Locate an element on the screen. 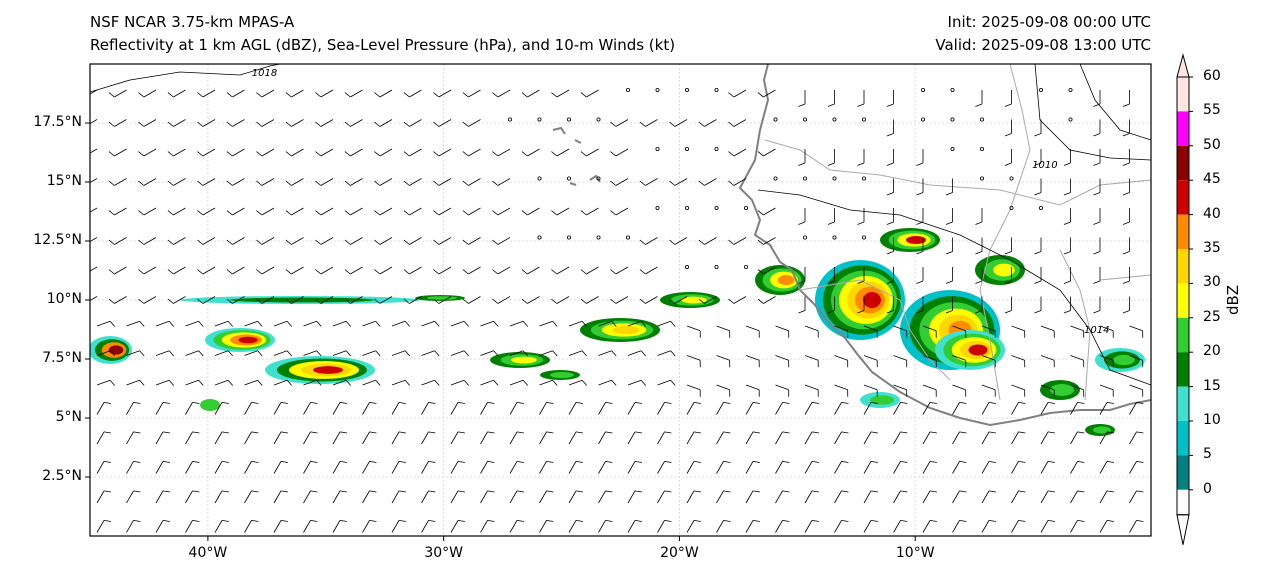 The image size is (1268, 580). colorbar-tick-label: 0 is located at coordinates (1207, 488).